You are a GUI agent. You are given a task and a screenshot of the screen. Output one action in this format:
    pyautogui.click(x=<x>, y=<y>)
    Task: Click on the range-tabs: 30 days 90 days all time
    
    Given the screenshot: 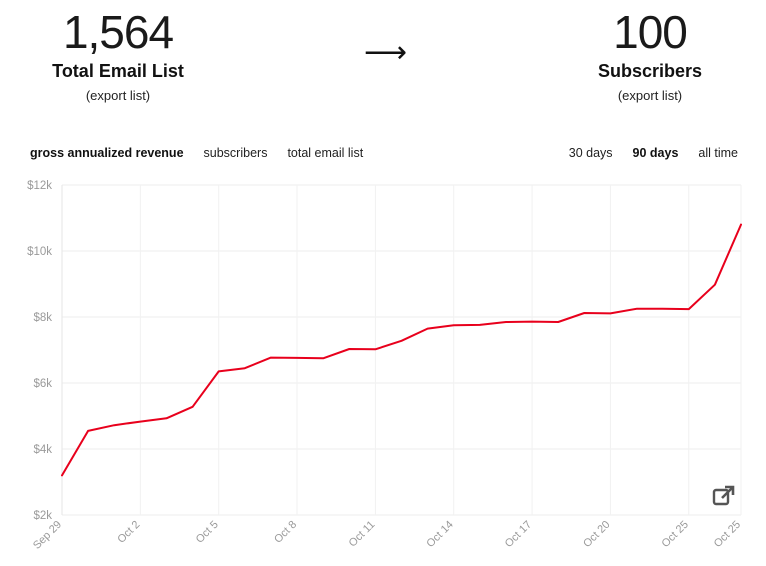 What is the action you would take?
    pyautogui.click(x=653, y=153)
    